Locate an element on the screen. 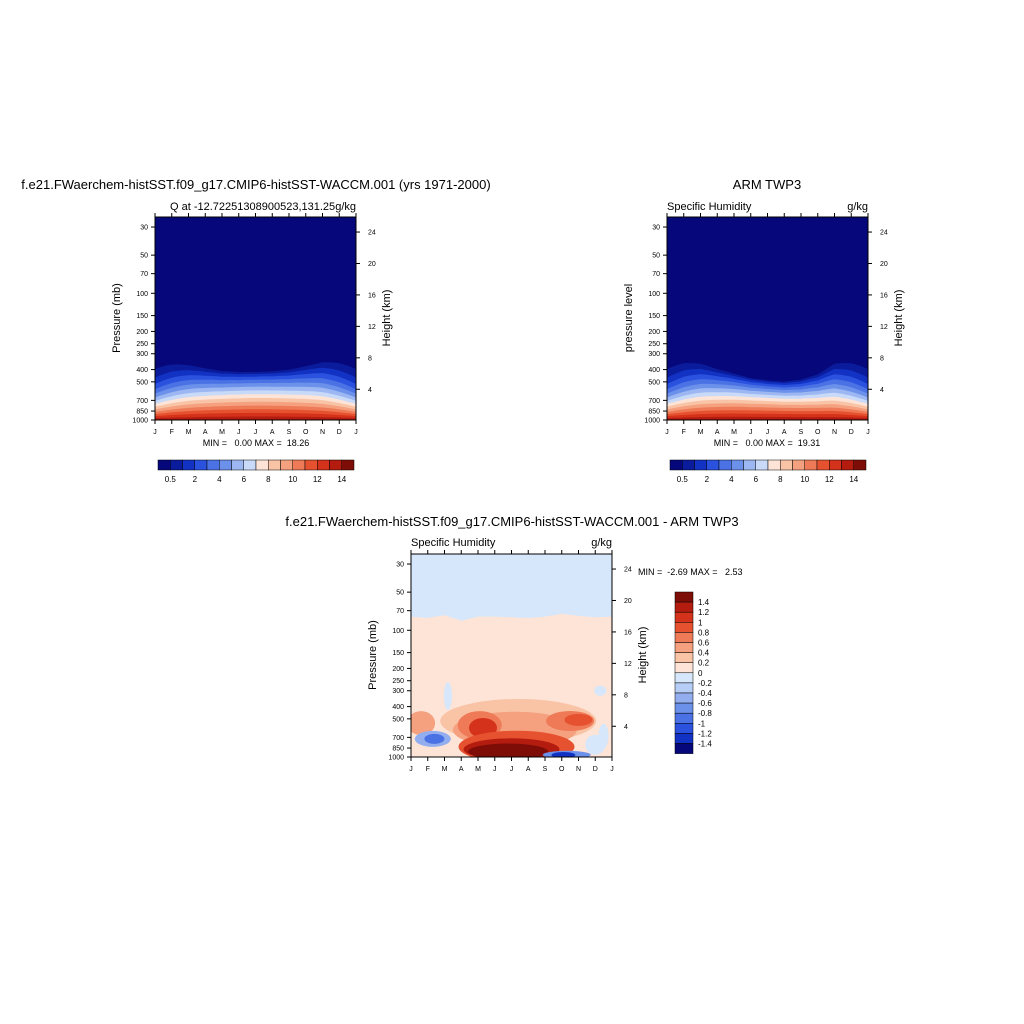  colorbar-label: -1.2 is located at coordinates (705, 733).